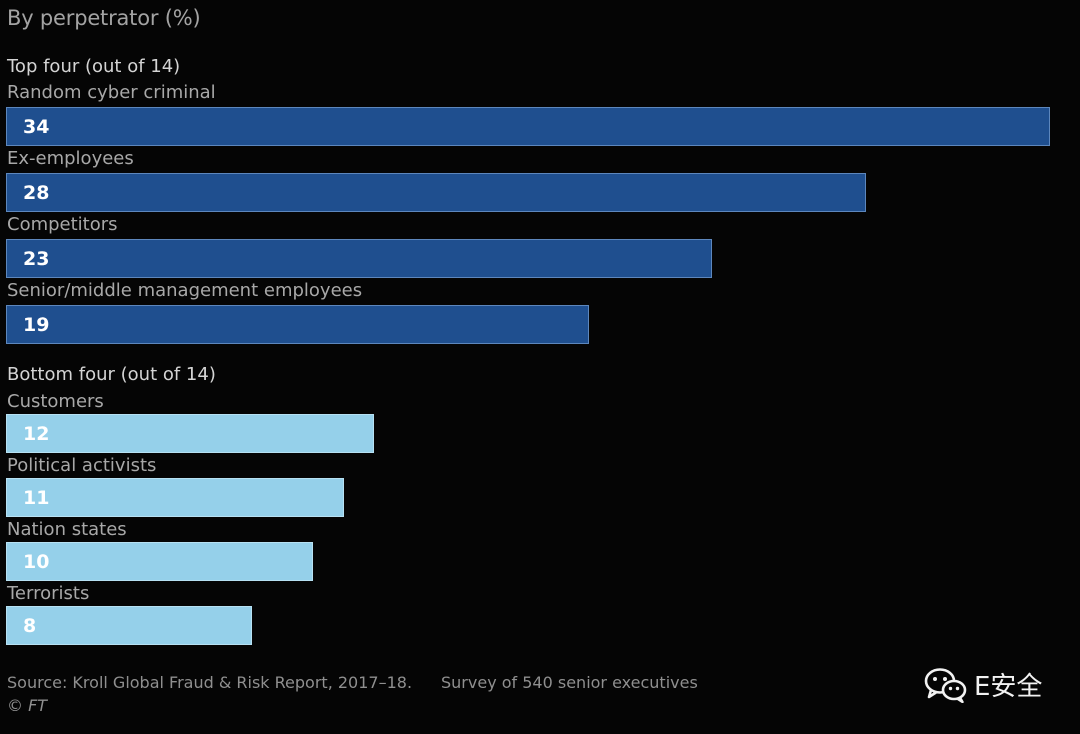 The image size is (1080, 734). What do you see at coordinates (36, 562) in the screenshot?
I see `bar-value-label: 10` at bounding box center [36, 562].